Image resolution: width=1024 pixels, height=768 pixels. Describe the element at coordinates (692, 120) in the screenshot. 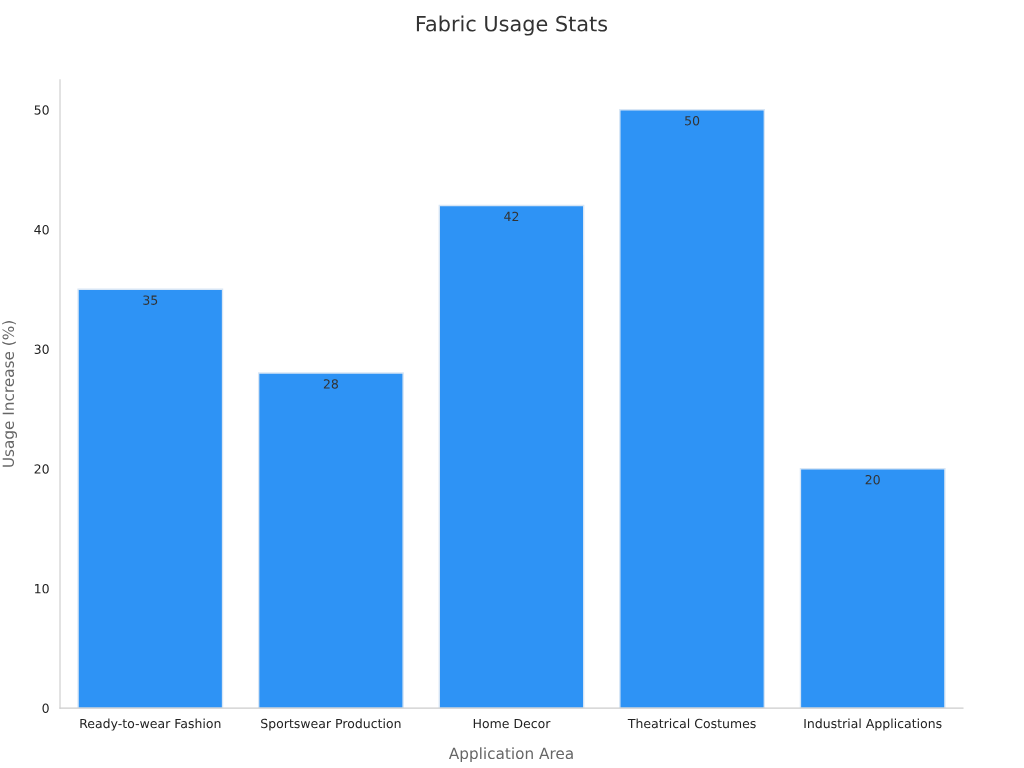

I see `data-label: 50` at that location.